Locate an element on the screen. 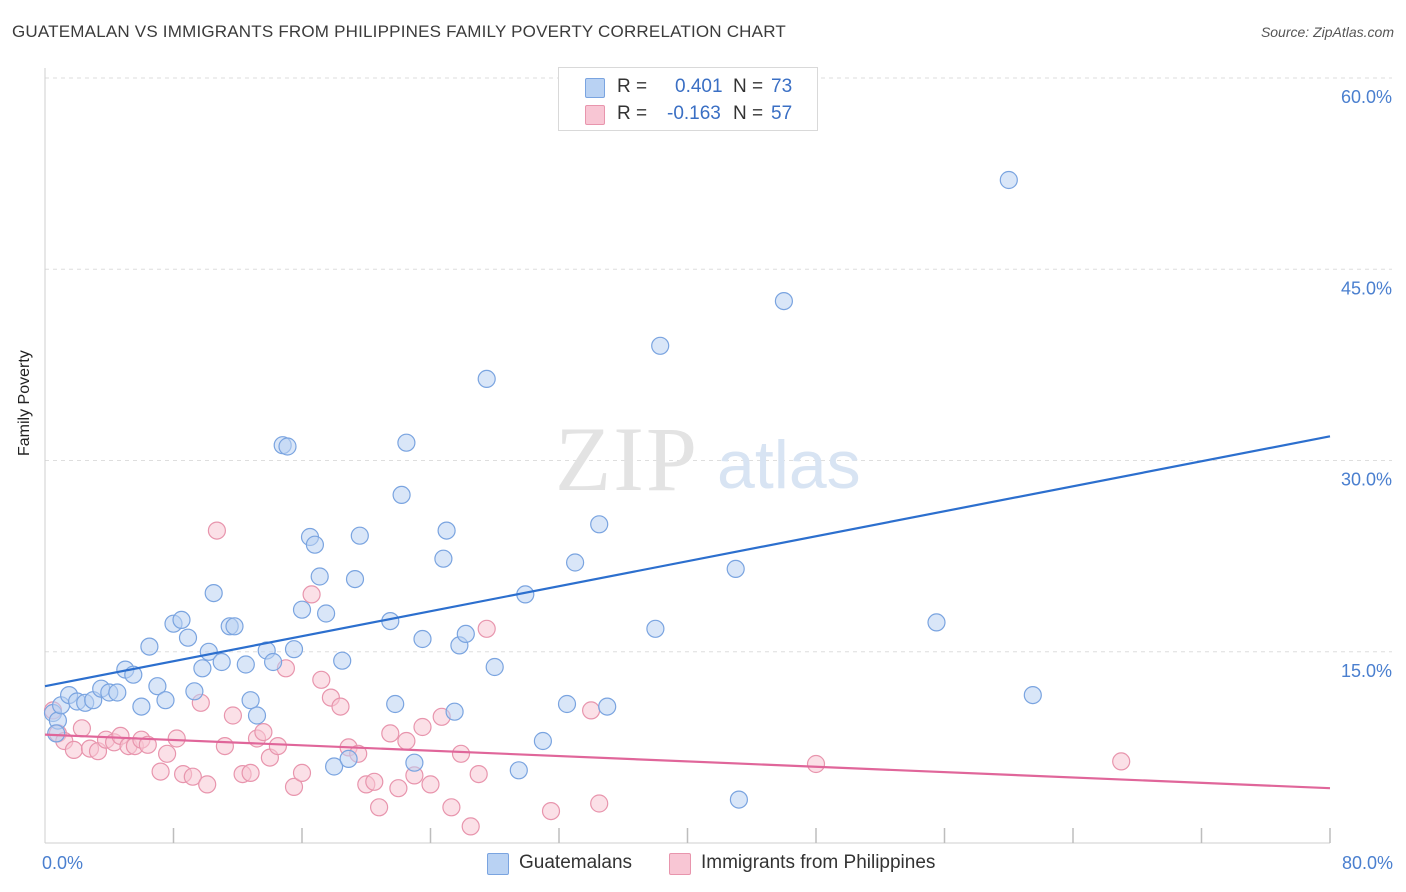 This screenshot has height=892, width=1406. correlation-legend: R = 0.401 N = 73 R = -0.163 N = 57 is located at coordinates (688, 99).